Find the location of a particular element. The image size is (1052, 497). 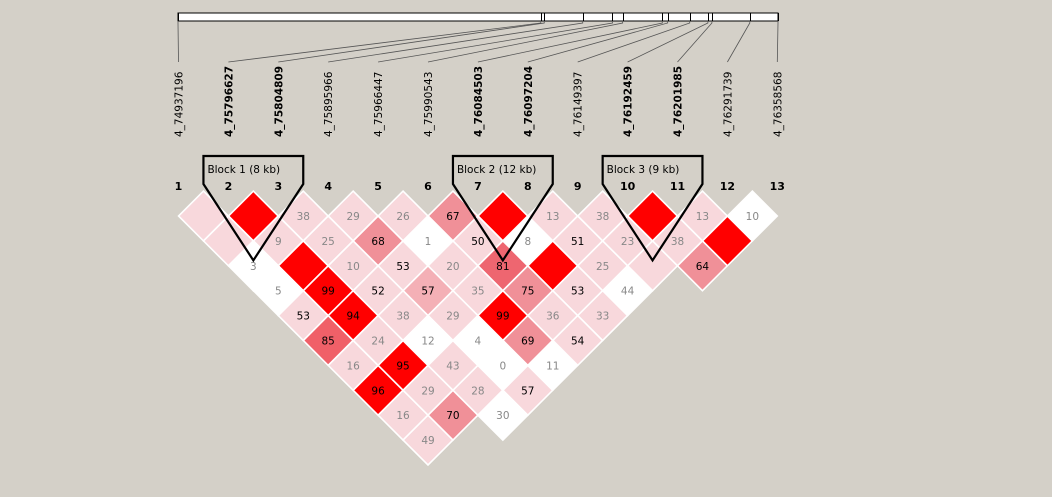

ld-cell-value: 4 is located at coordinates (478, 342).